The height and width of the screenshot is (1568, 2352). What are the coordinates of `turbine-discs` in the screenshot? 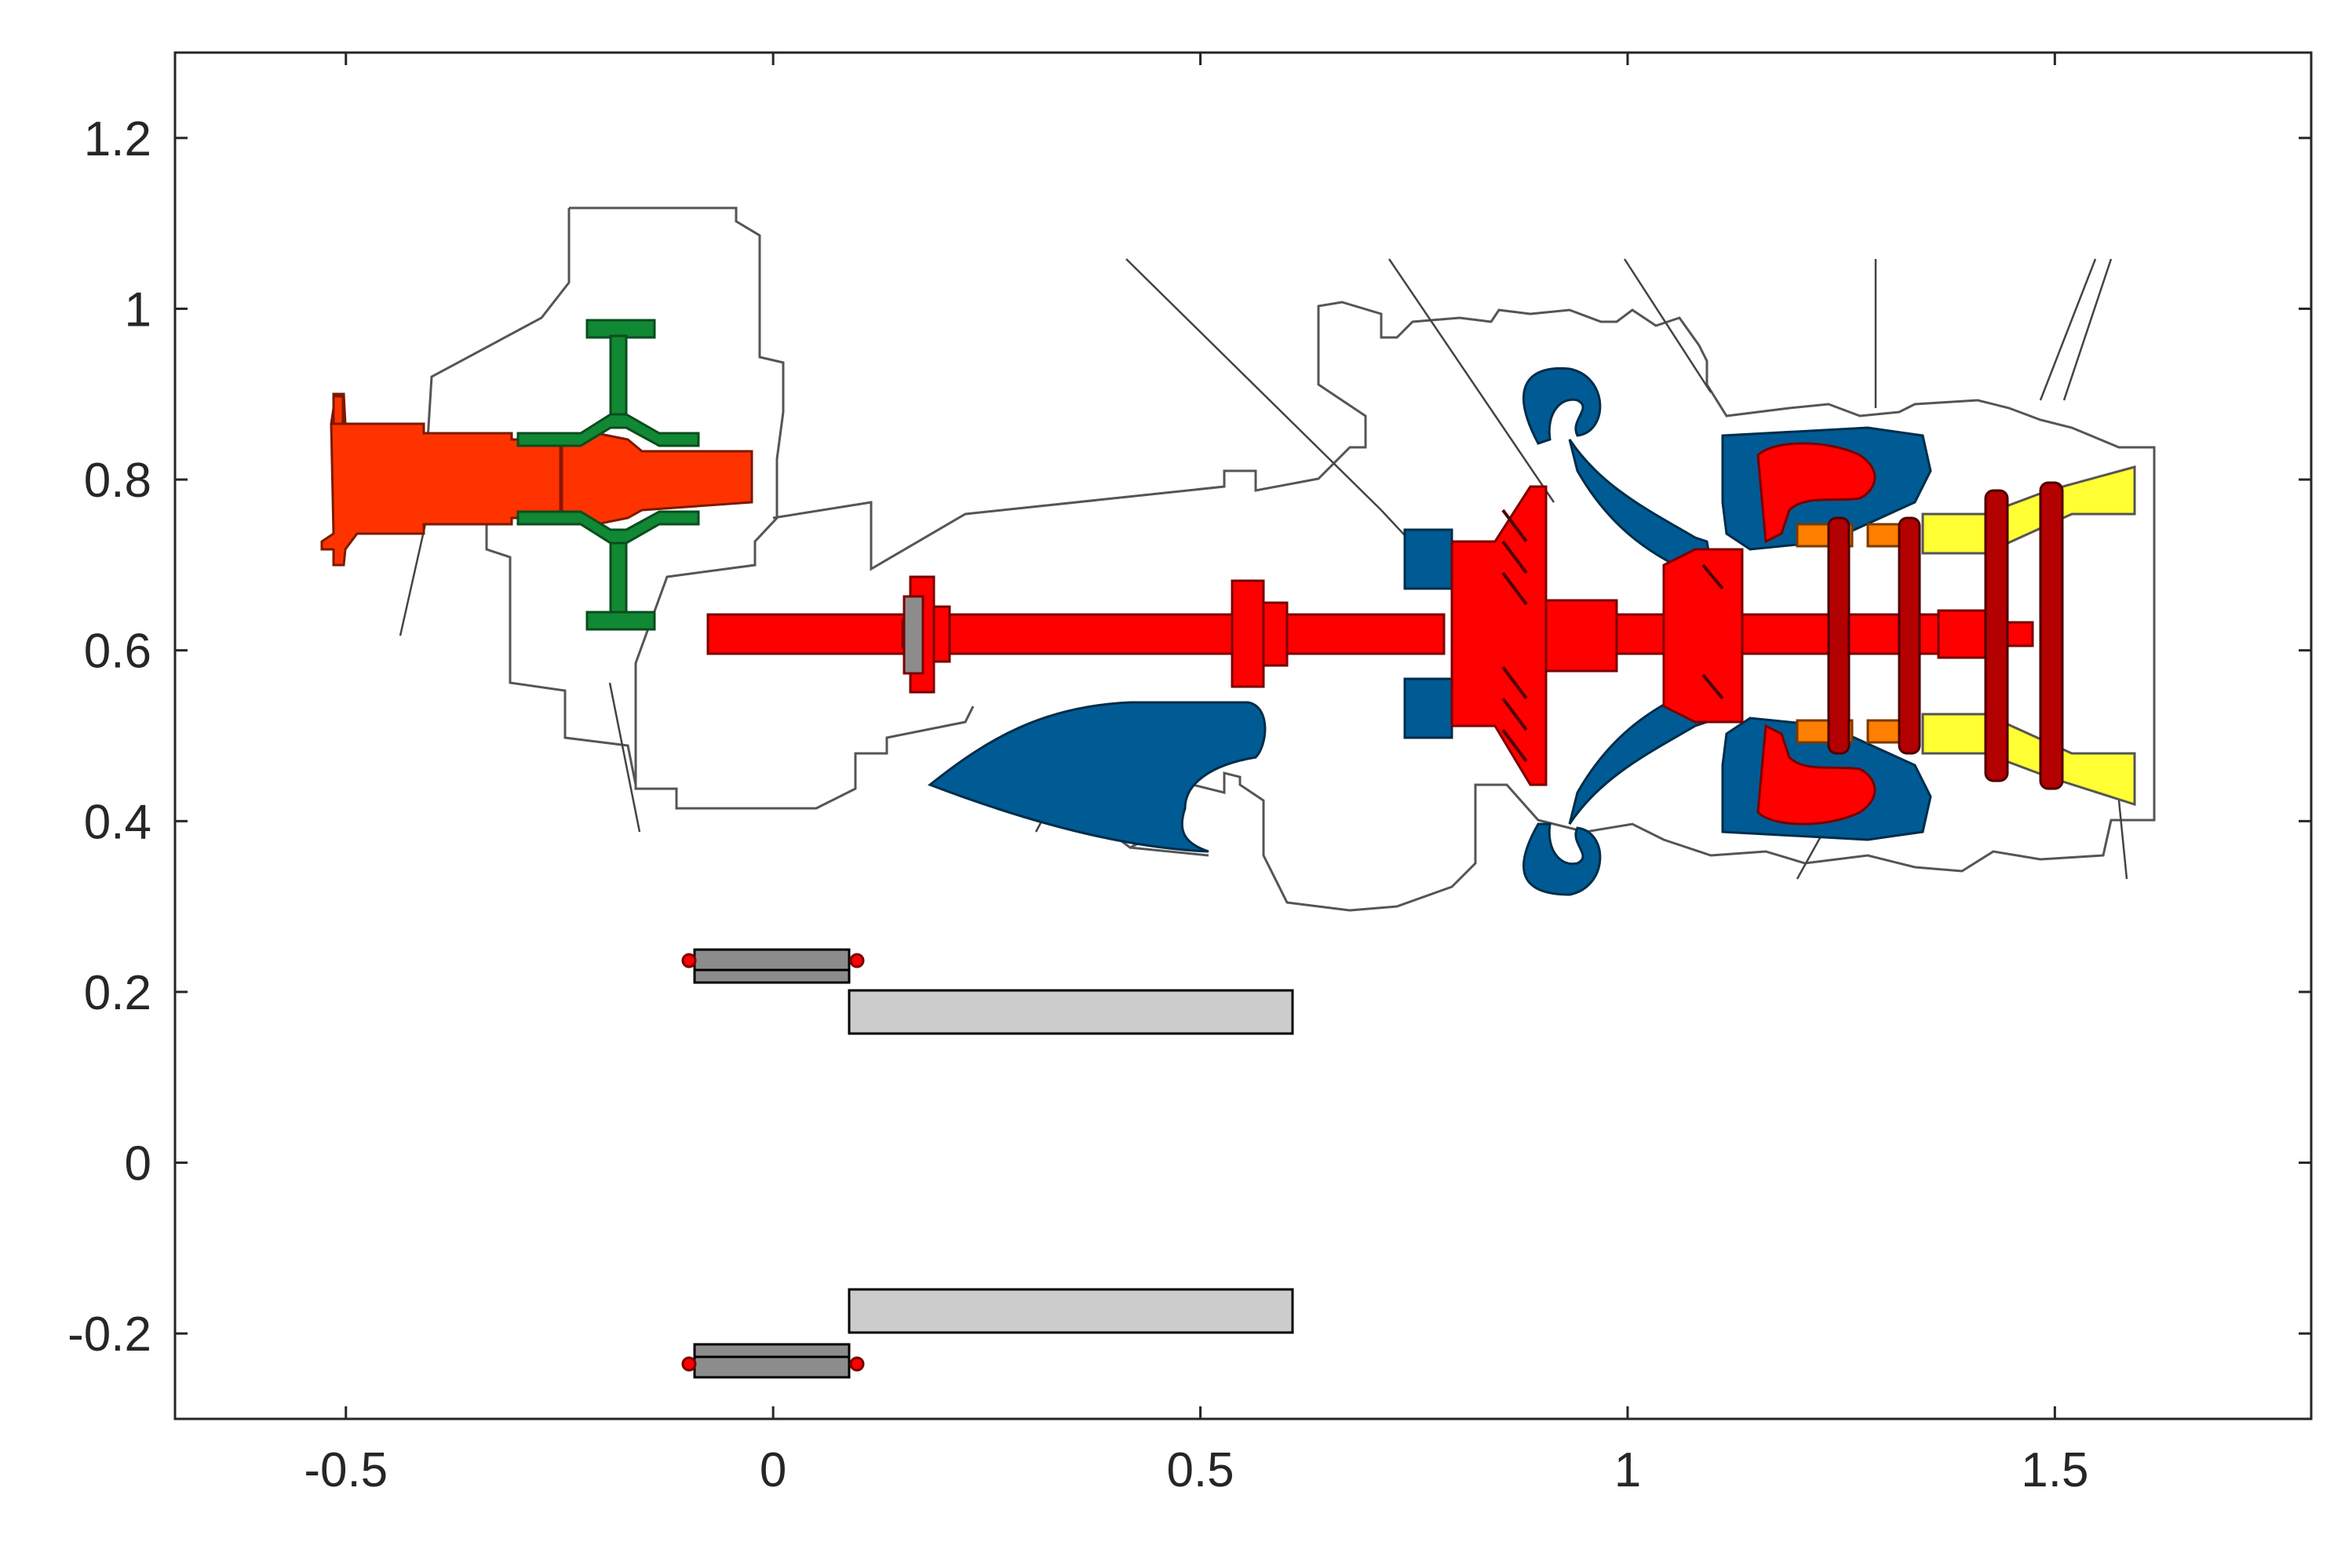 It's located at (1945, 635).